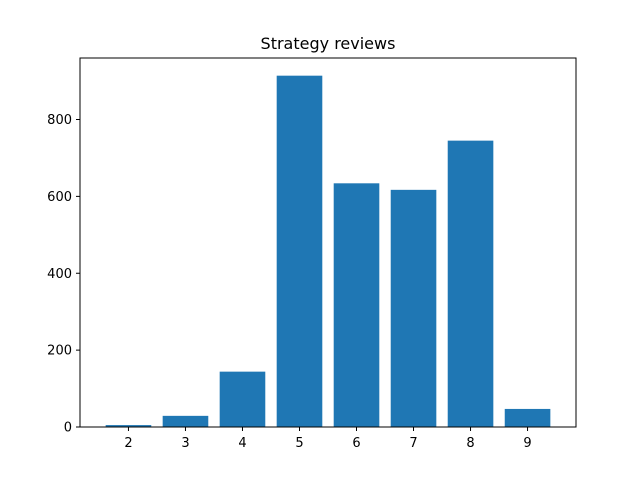 The image size is (640, 480). I want to click on y-axis-ticks: 0 200 400 600 800, so click(63, 274).